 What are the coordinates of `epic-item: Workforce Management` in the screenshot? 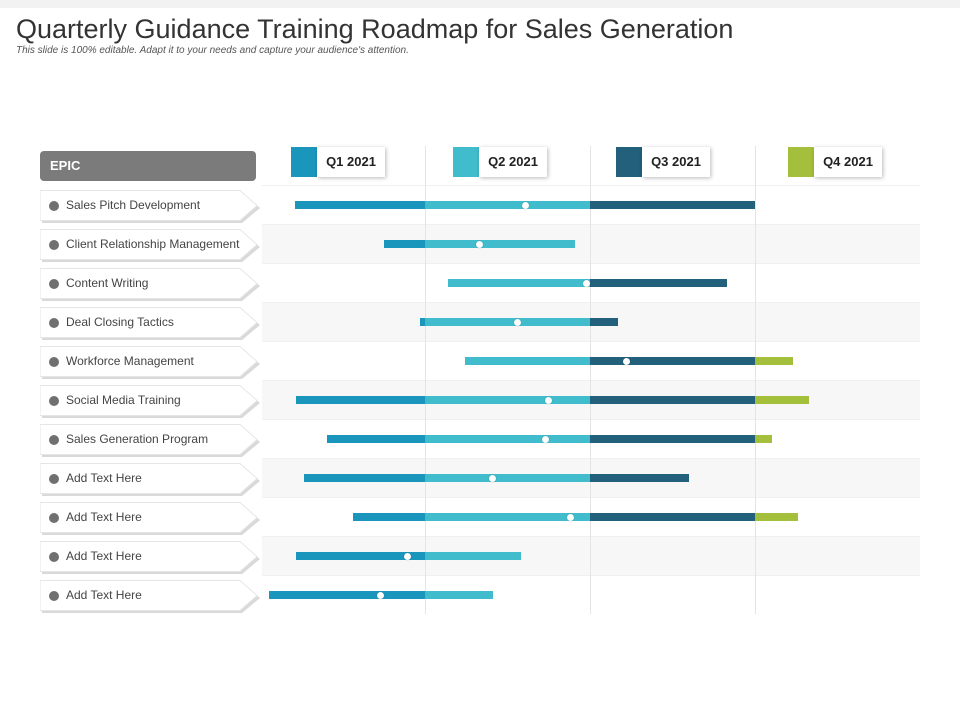 It's located at (150, 362).